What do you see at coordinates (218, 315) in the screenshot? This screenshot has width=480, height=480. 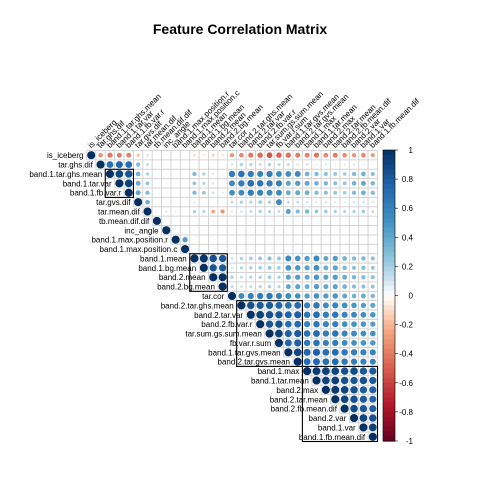 I see `row-label: band.2.tar.var` at bounding box center [218, 315].